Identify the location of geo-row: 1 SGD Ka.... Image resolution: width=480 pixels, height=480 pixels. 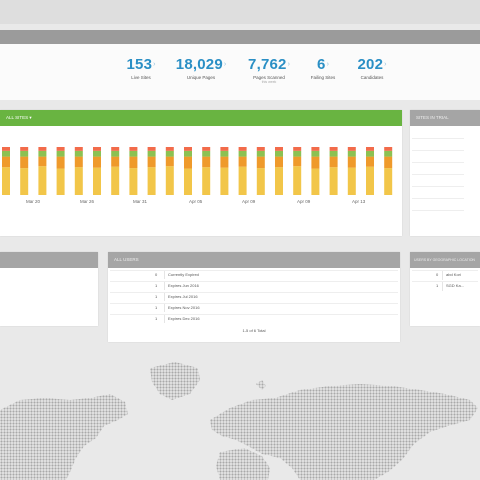
(445, 286).